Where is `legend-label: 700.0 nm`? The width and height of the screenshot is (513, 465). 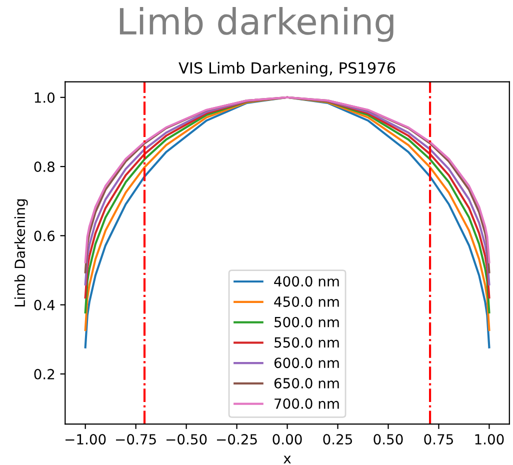
legend-label: 700.0 nm is located at coordinates (306, 403).